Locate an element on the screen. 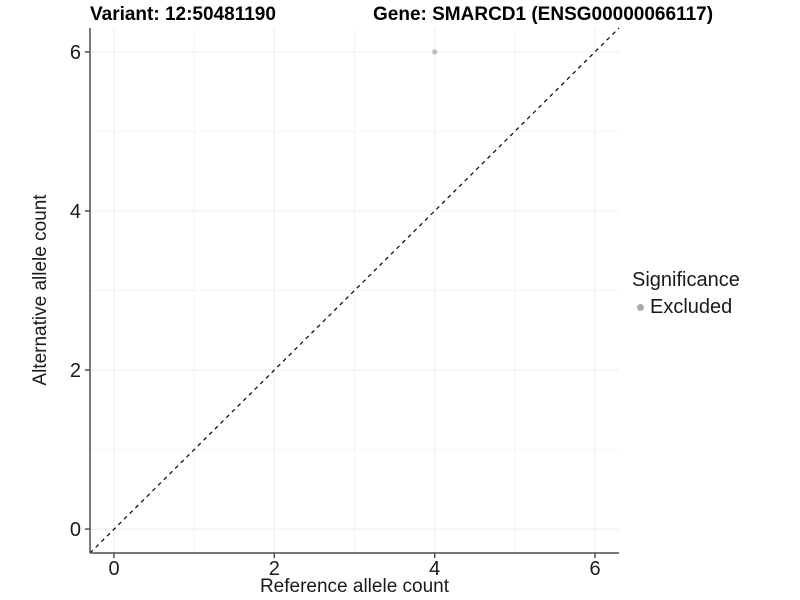  y-tick-label: 2 is located at coordinates (75, 371).